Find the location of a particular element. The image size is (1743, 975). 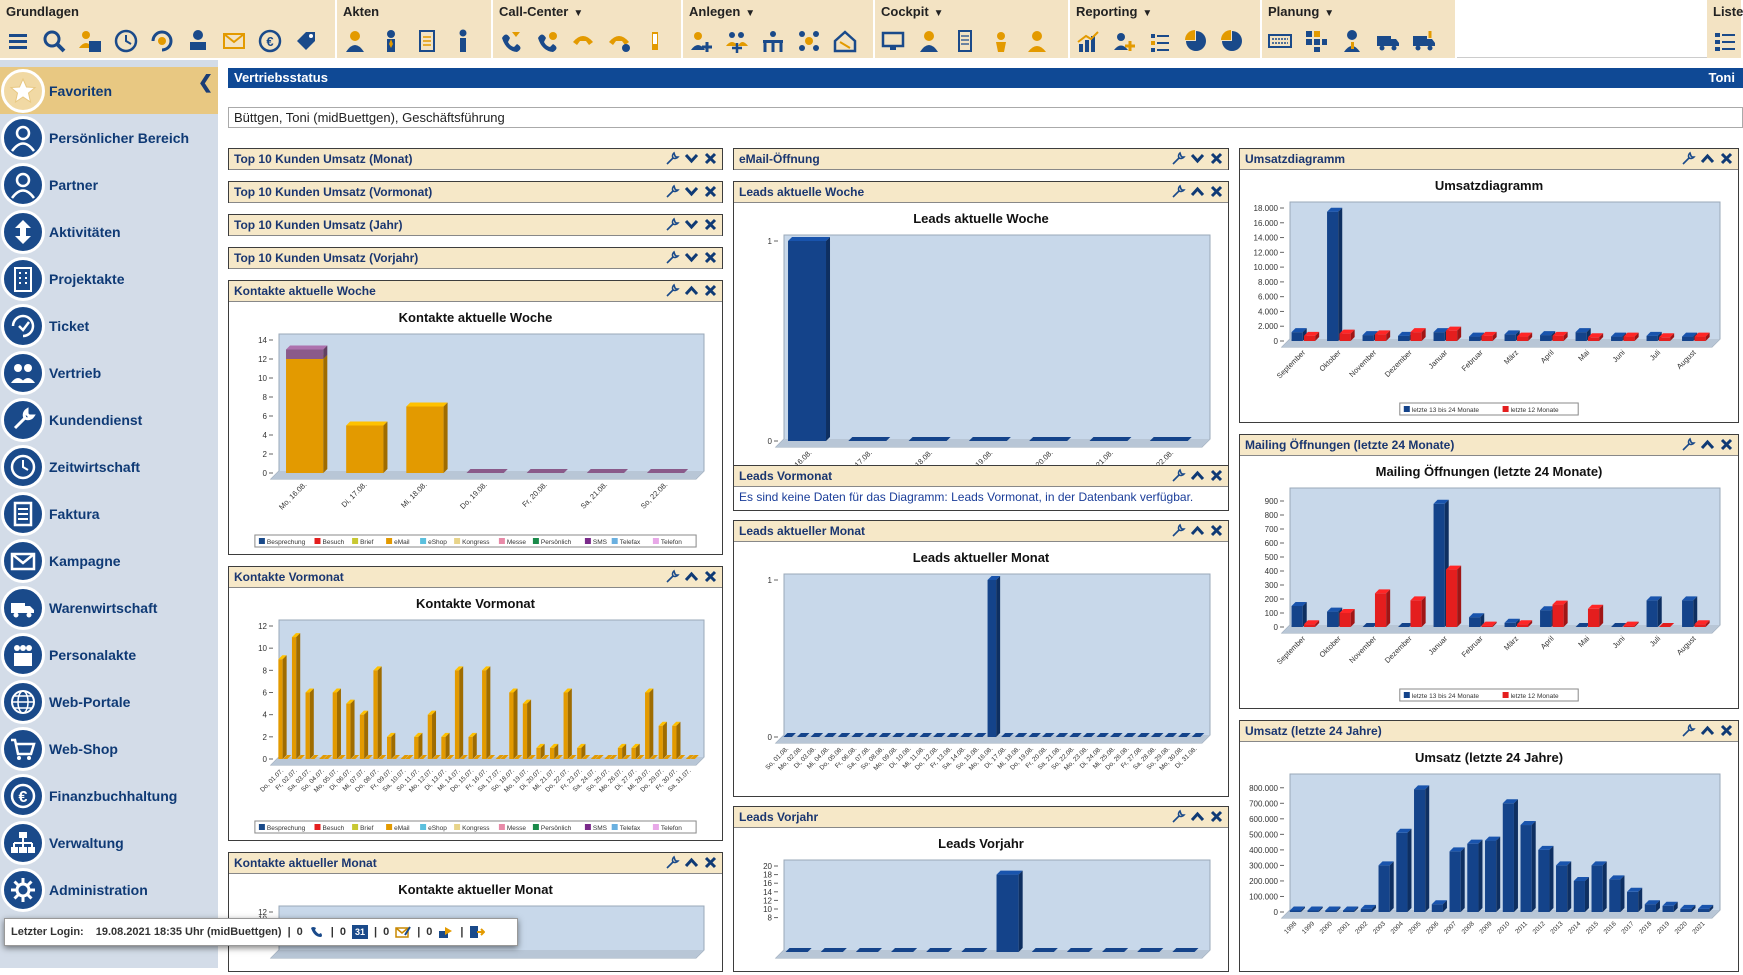

panel-header: Mailing Öffnungen (letzte 24 Monate) is located at coordinates (1489, 445).